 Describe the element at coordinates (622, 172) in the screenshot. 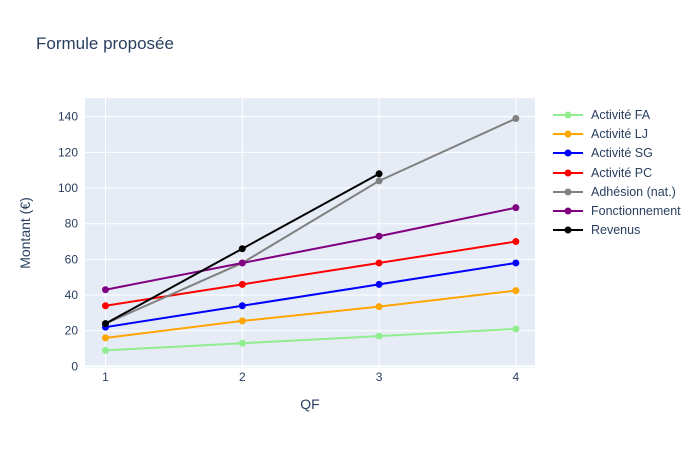

I see `legend-label: Activité PC` at that location.